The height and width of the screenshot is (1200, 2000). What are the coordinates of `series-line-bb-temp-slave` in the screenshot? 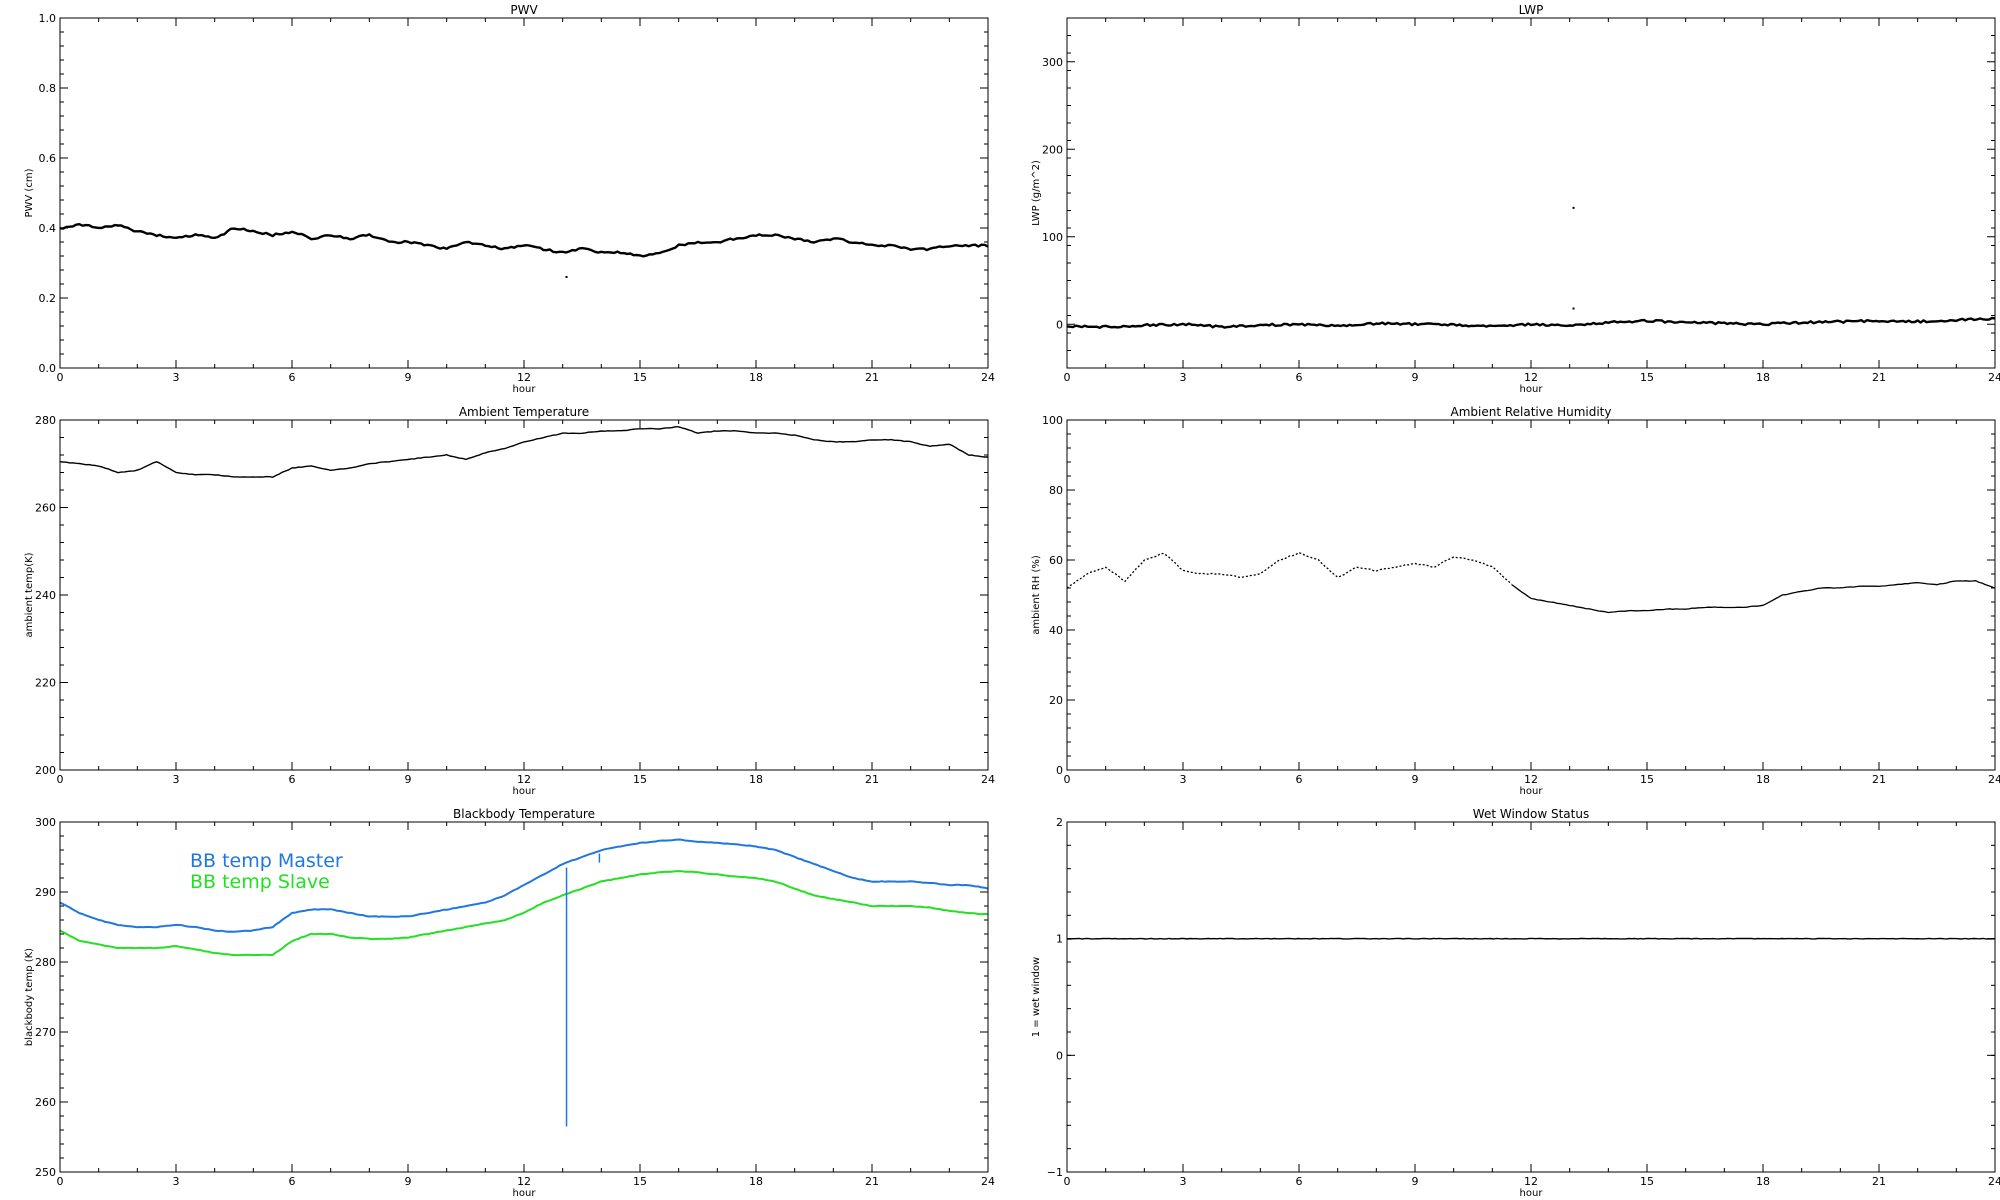 It's located at (524, 913).